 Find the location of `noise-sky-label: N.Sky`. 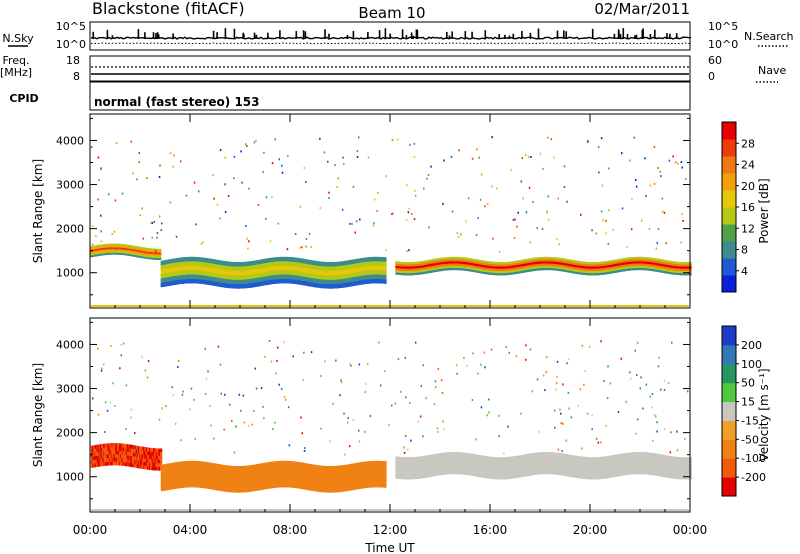

noise-sky-label: N.Sky is located at coordinates (18, 38).